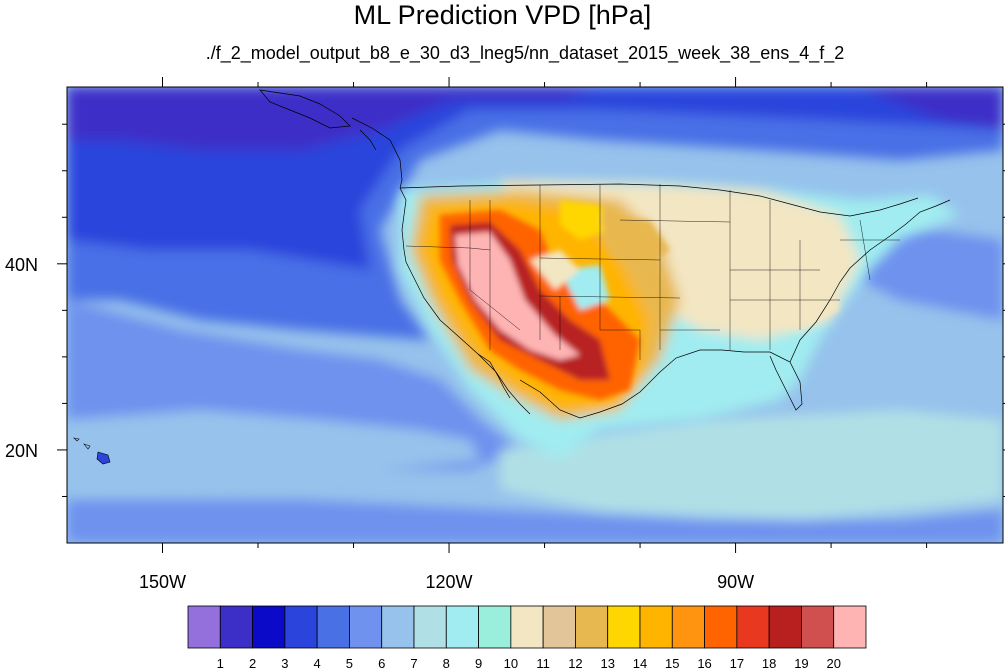  Describe the element at coordinates (220, 663) in the screenshot. I see `colorbar-label: 1` at that location.